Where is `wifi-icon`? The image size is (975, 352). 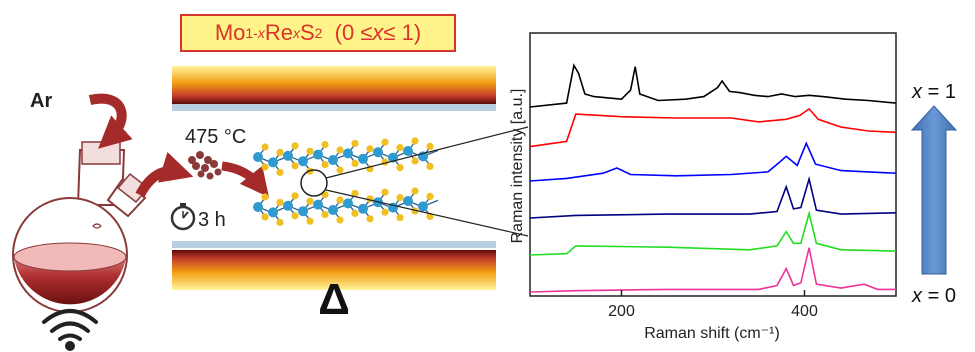
wifi-icon is located at coordinates (70, 330).